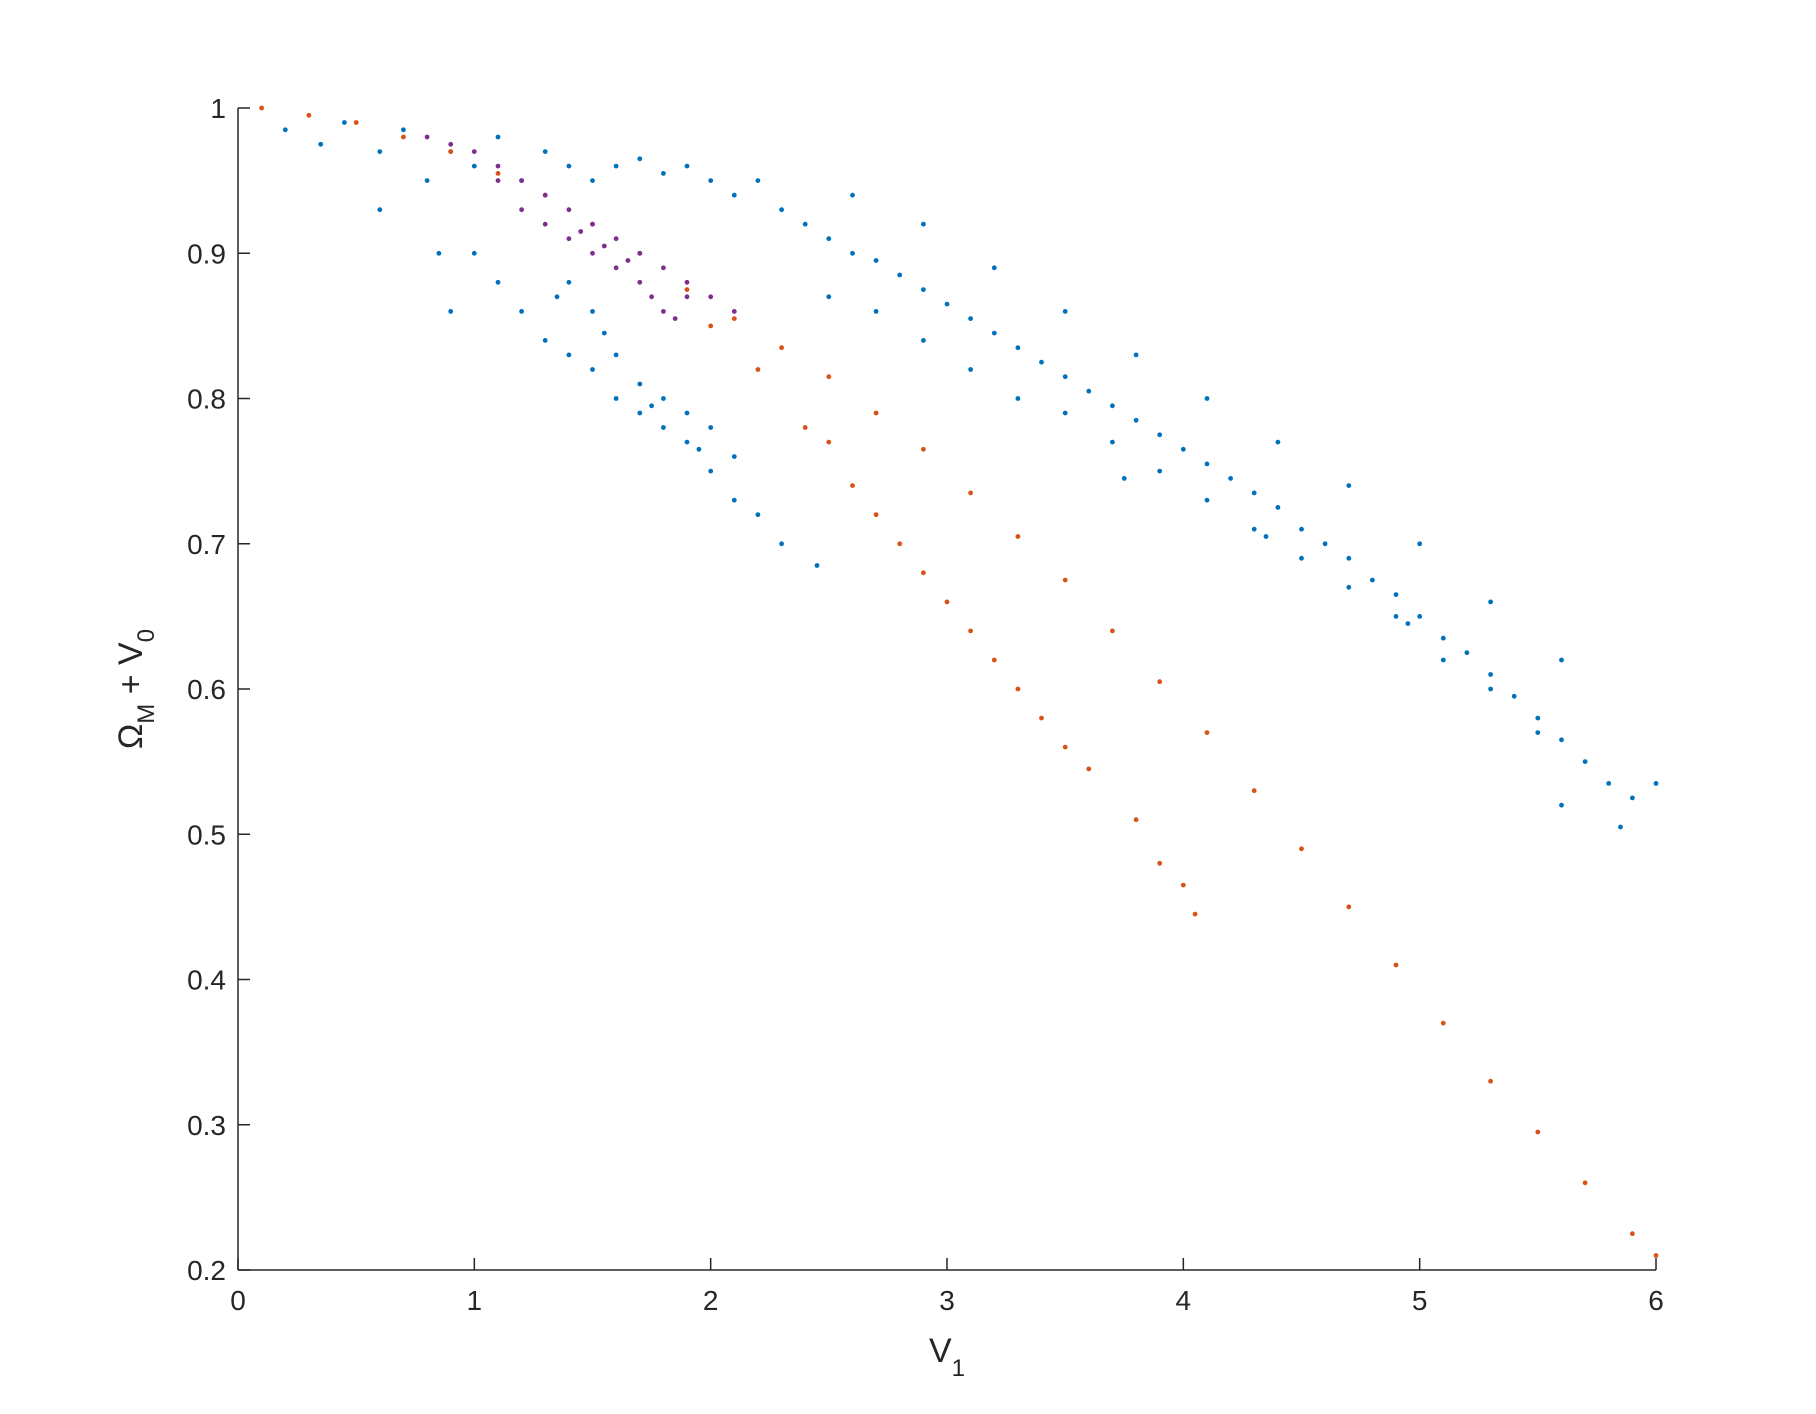 The width and height of the screenshot is (1816, 1414). I want to click on y-tick-label: 0.6, so click(206, 689).